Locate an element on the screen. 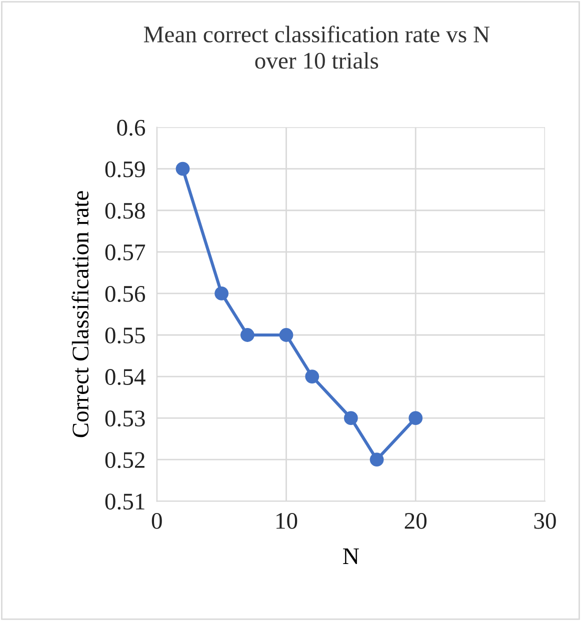 This screenshot has width=581, height=621. y-tick-label: 0.58 is located at coordinates (125, 210).